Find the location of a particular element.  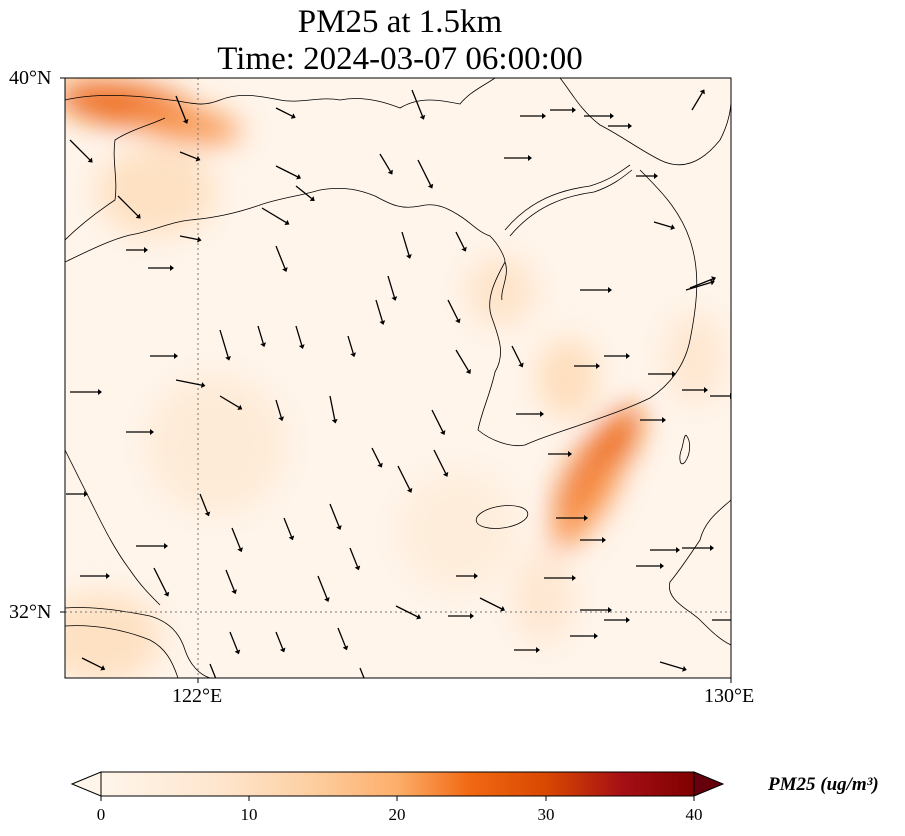

coastline-shandong is located at coordinates (286, 244).